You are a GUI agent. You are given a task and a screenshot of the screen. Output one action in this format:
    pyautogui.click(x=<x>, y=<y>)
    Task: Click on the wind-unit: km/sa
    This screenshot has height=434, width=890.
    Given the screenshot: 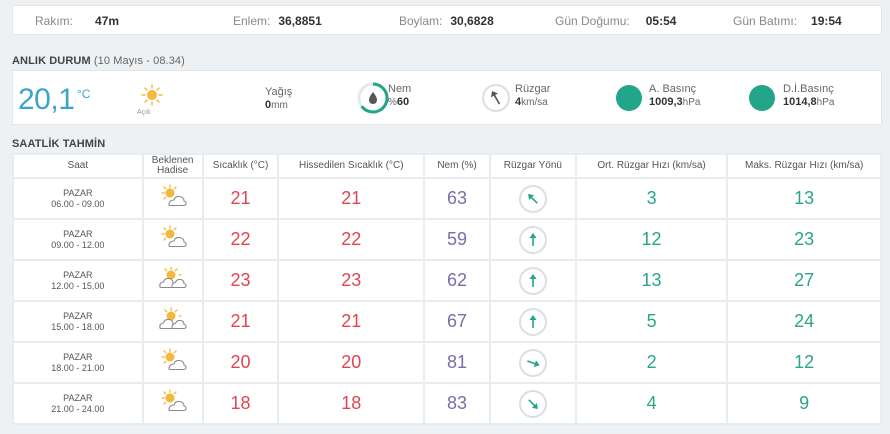 What is the action you would take?
    pyautogui.click(x=534, y=102)
    